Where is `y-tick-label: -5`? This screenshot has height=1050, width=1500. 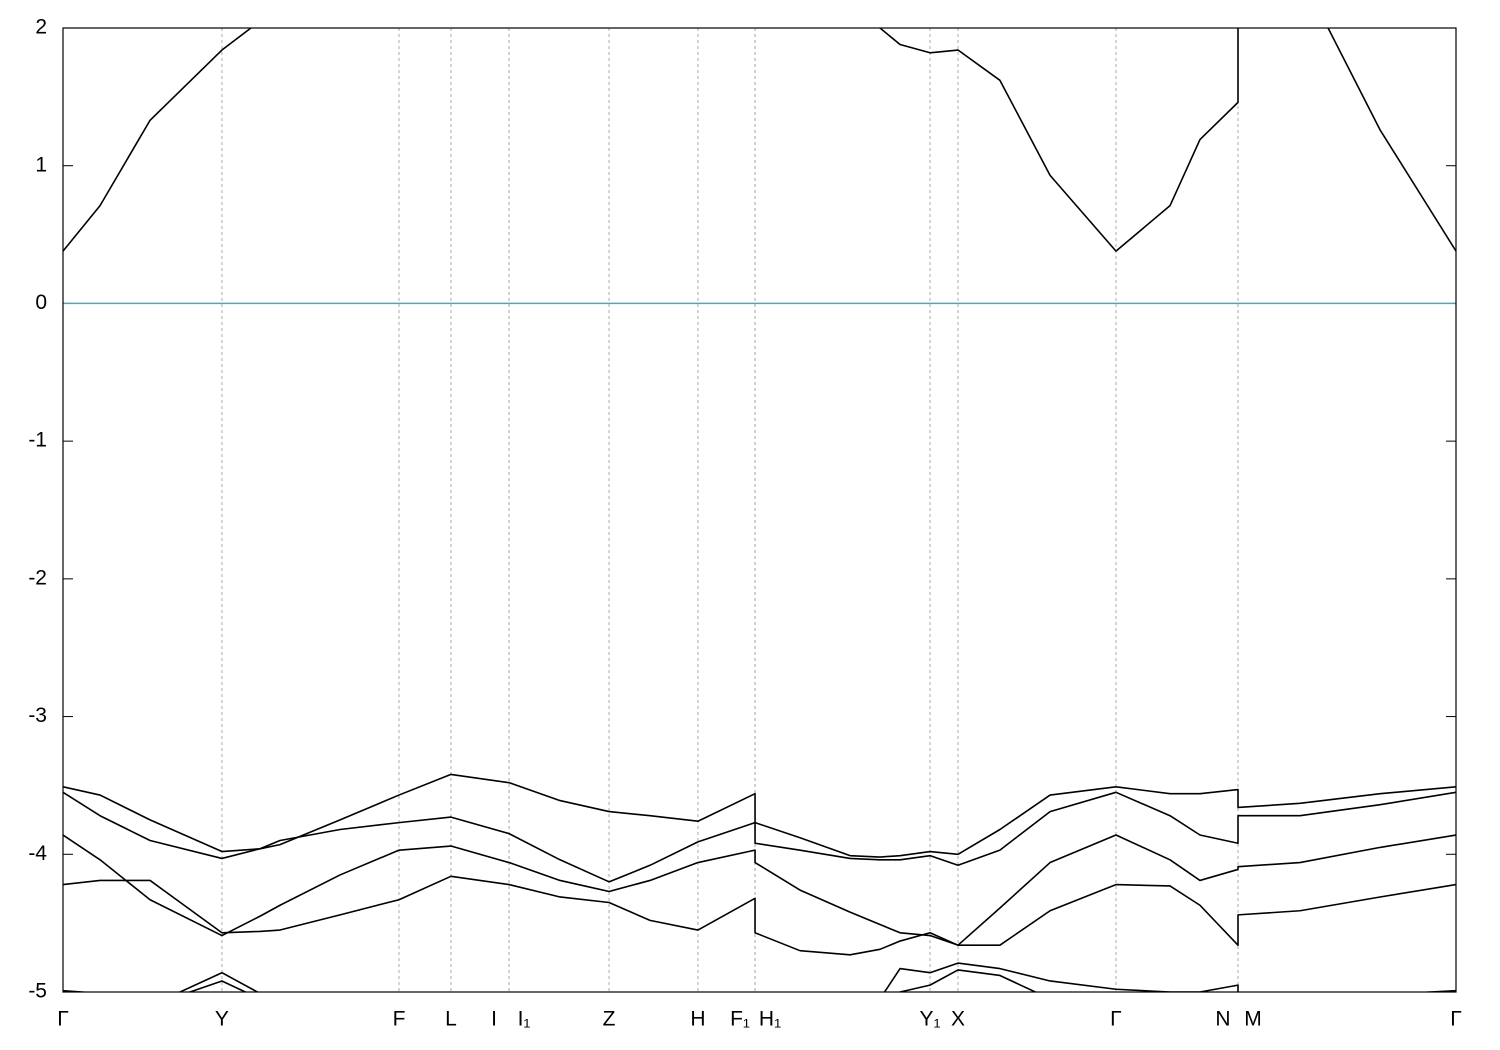 y-tick-label: -5 is located at coordinates (37, 991).